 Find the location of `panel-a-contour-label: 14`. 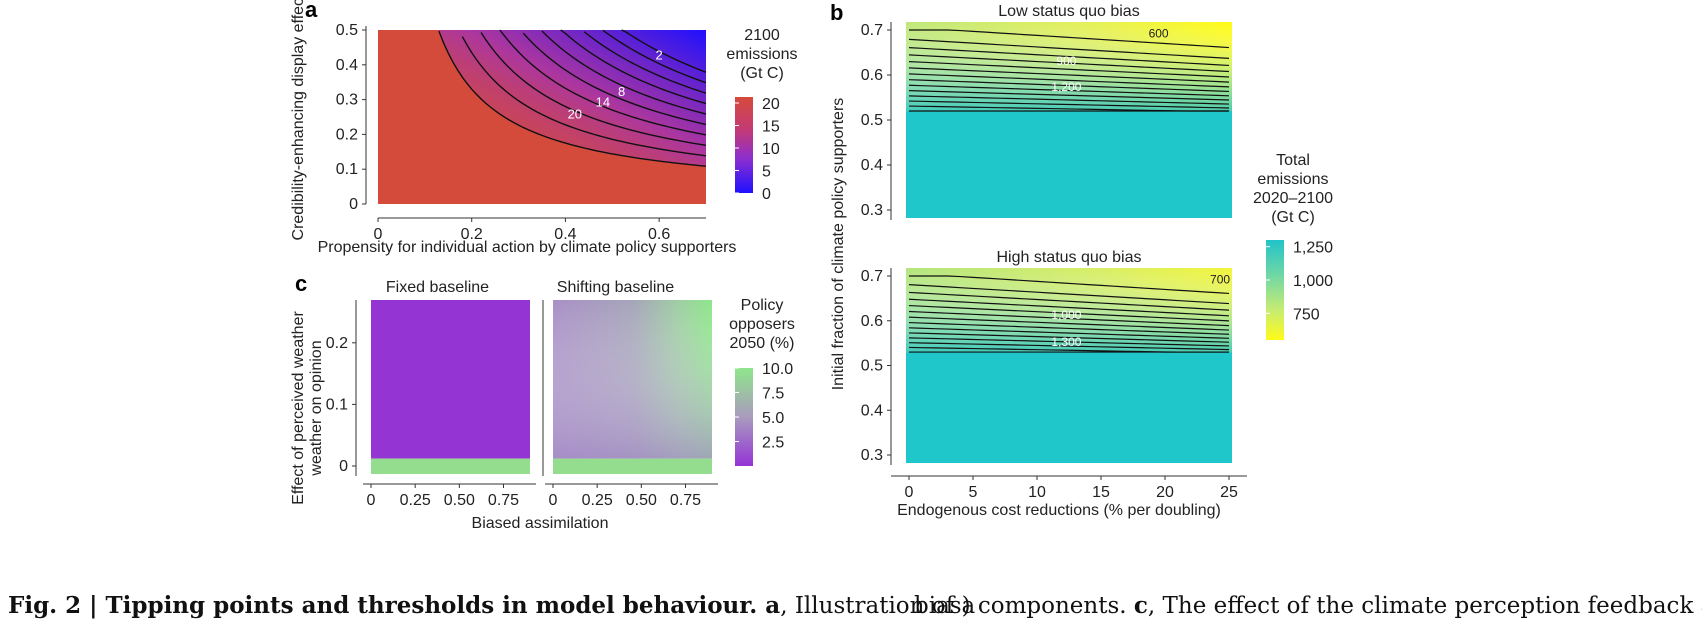

panel-a-contour-label: 14 is located at coordinates (603, 102).